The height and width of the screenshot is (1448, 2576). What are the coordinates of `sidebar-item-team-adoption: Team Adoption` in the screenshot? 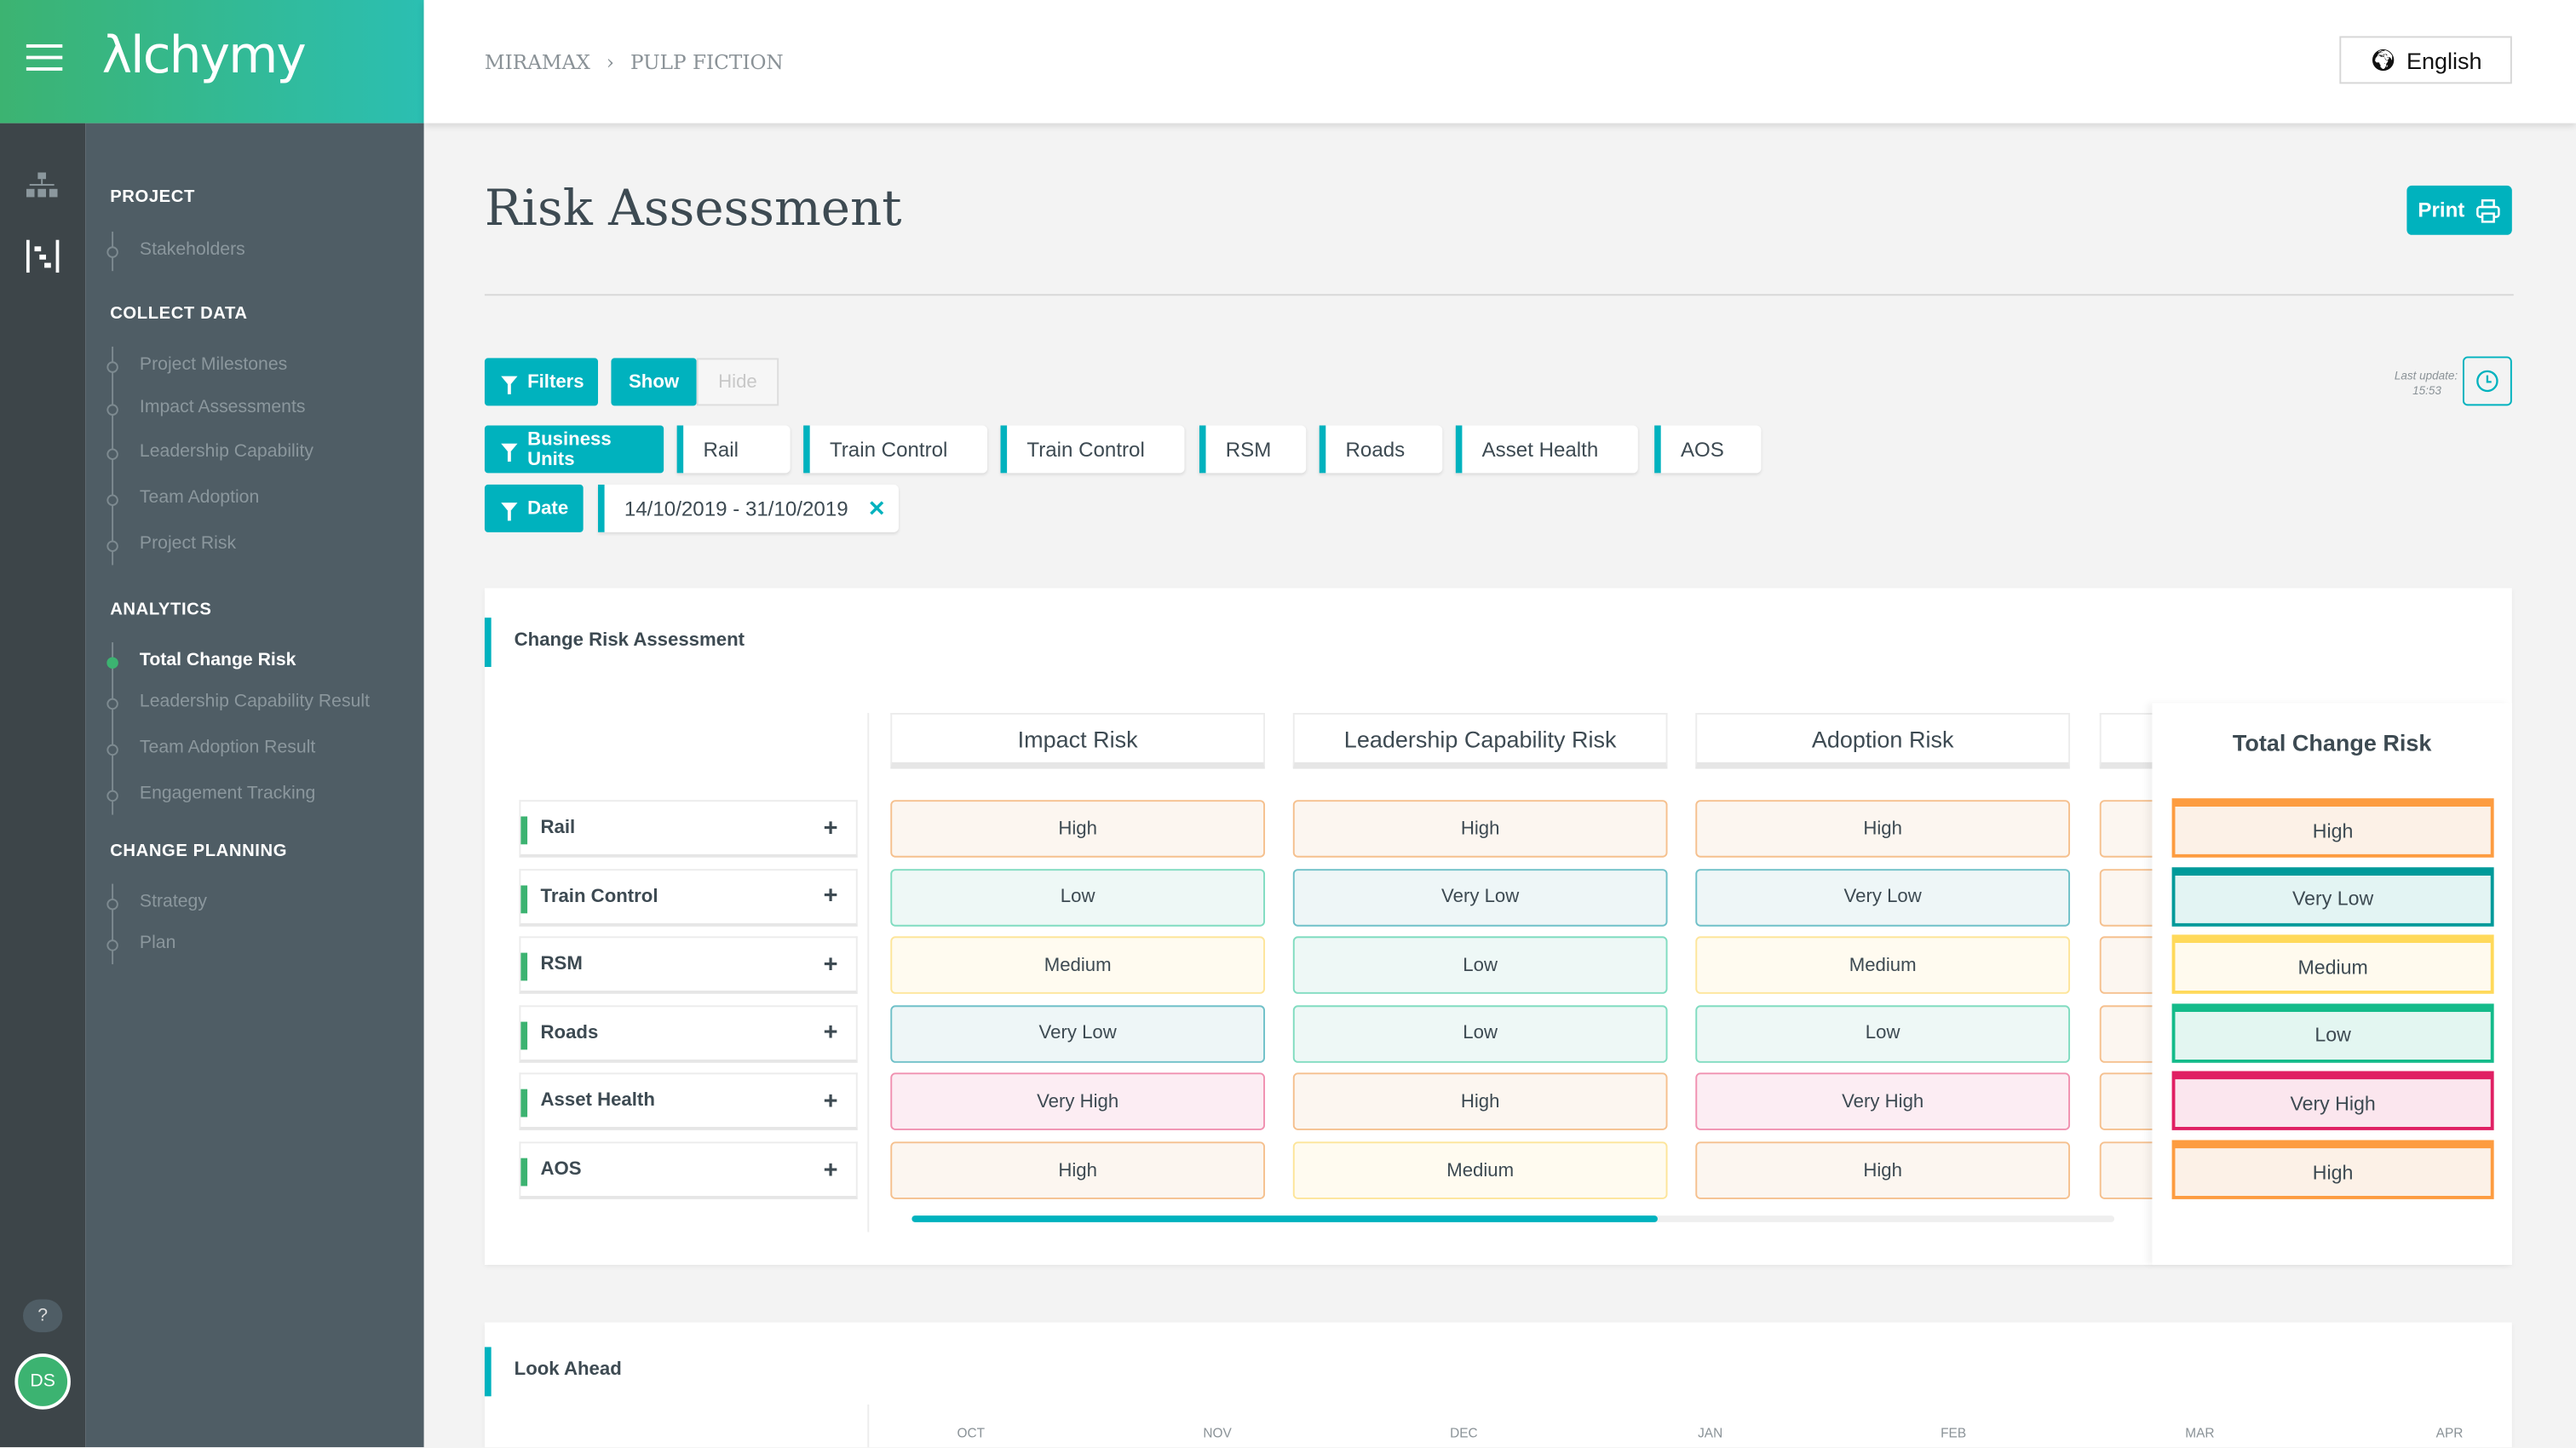 It's located at (200, 498).